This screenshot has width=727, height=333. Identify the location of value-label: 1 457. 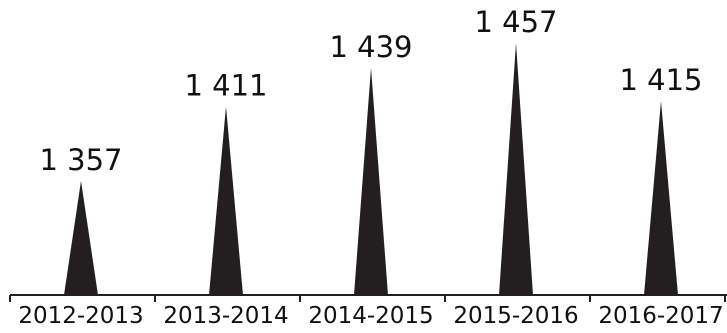
(515, 22).